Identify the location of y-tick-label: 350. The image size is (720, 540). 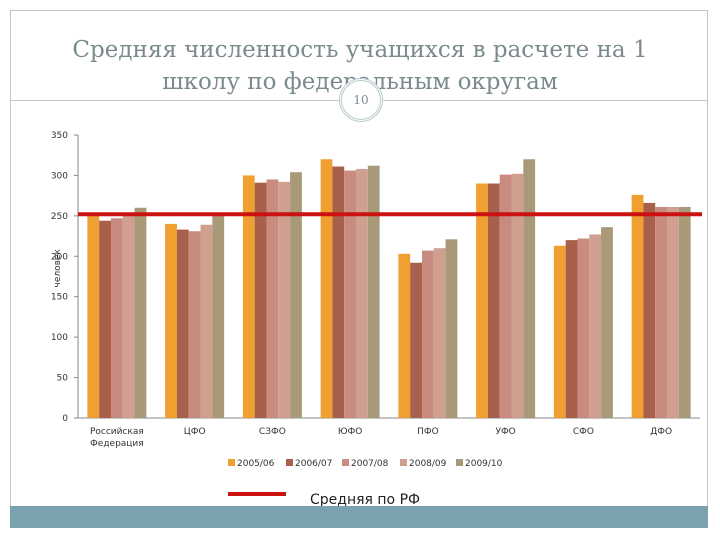
(59, 136).